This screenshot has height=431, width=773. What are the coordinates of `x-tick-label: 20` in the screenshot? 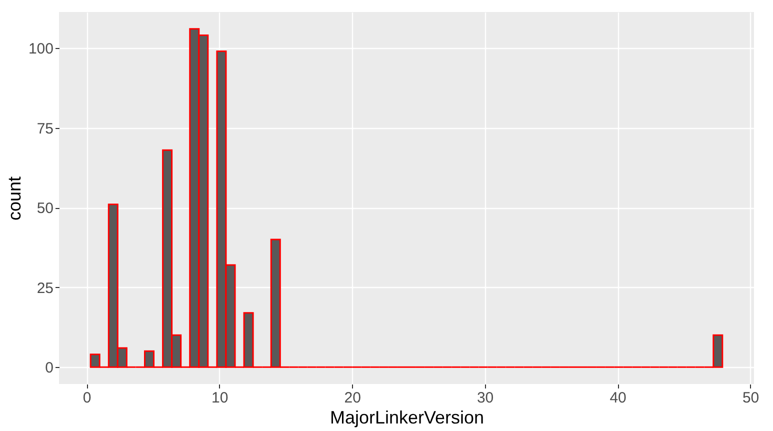 It's located at (352, 398).